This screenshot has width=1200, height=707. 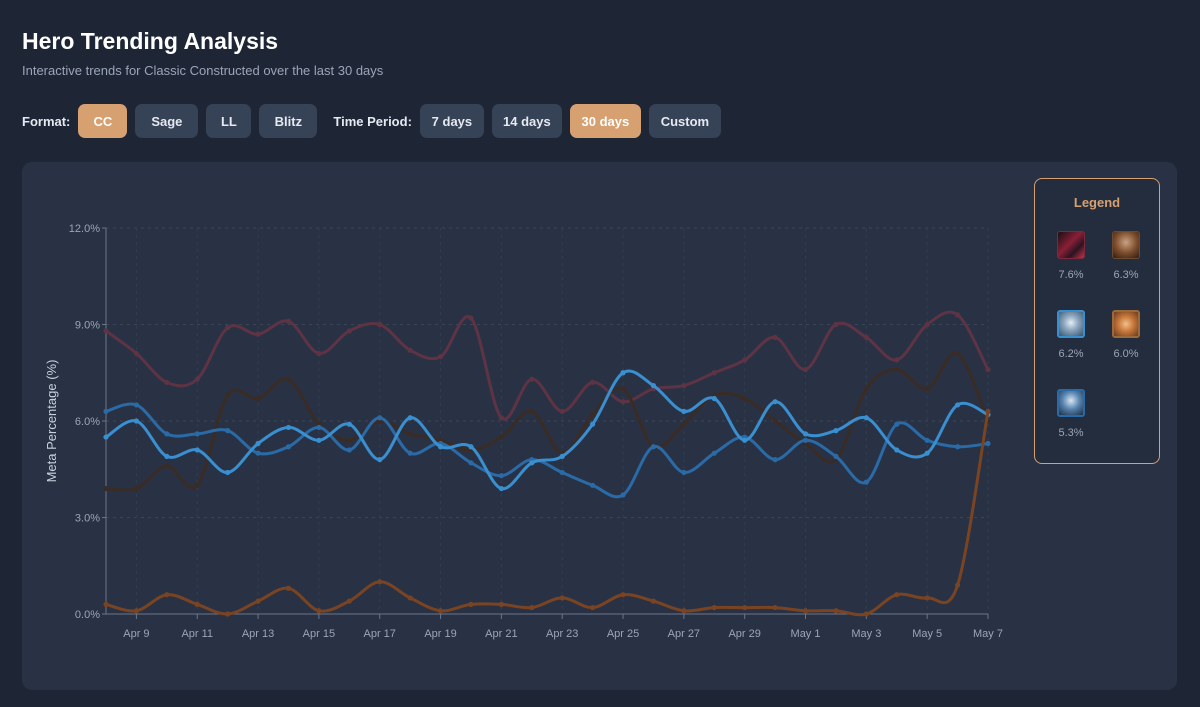 I want to click on legend-item-hero-1: 7.6%, so click(x=1071, y=256).